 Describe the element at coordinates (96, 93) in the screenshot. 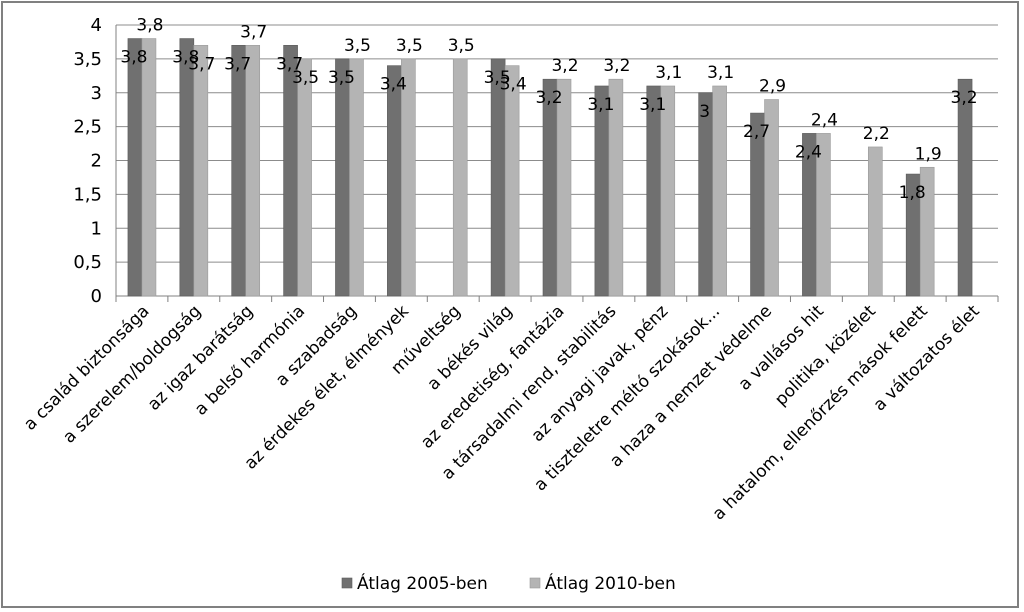

I see `y-tick-label: 3` at that location.